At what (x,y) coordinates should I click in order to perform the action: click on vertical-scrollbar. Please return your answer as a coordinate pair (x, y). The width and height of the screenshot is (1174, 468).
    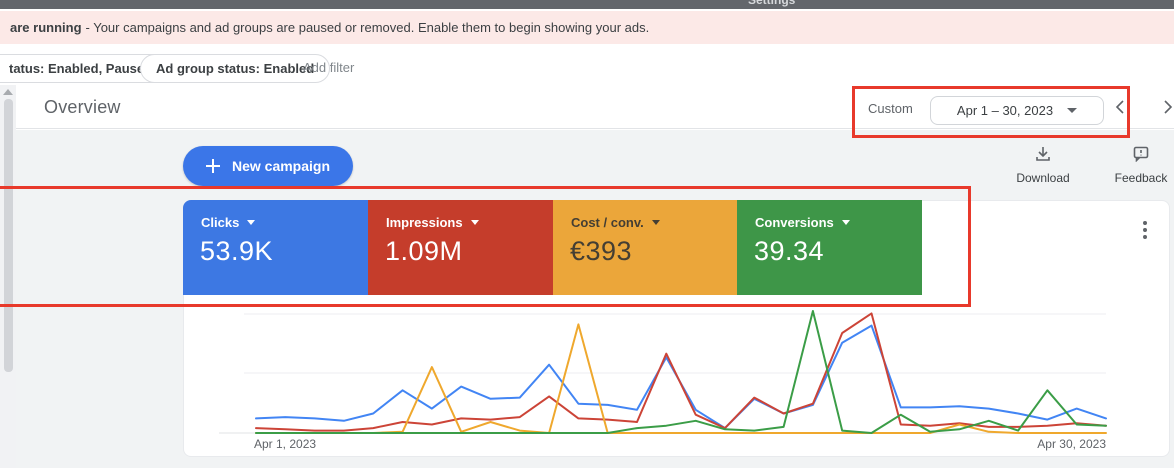
    Looking at the image, I should click on (8, 276).